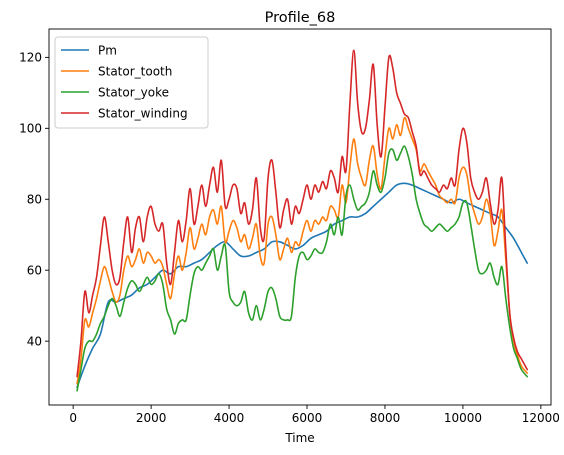  What do you see at coordinates (385, 418) in the screenshot?
I see `x-tick-label: 8000` at bounding box center [385, 418].